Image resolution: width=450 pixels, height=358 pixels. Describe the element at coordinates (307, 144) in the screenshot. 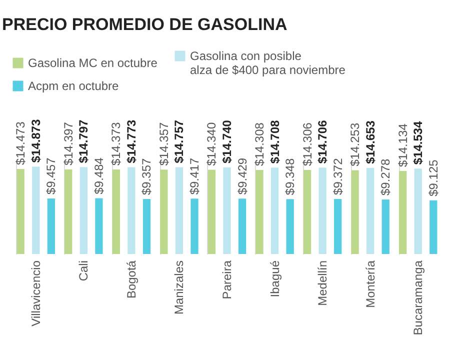

I see `data-label: $14.306` at that location.